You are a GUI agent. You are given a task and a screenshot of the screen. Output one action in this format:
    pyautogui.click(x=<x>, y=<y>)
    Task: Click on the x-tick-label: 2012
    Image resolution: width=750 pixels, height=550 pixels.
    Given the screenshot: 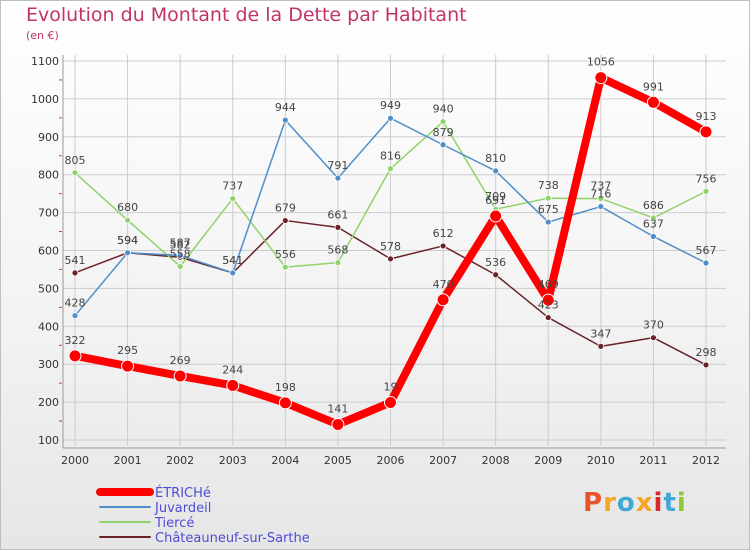 What is the action you would take?
    pyautogui.click(x=706, y=460)
    